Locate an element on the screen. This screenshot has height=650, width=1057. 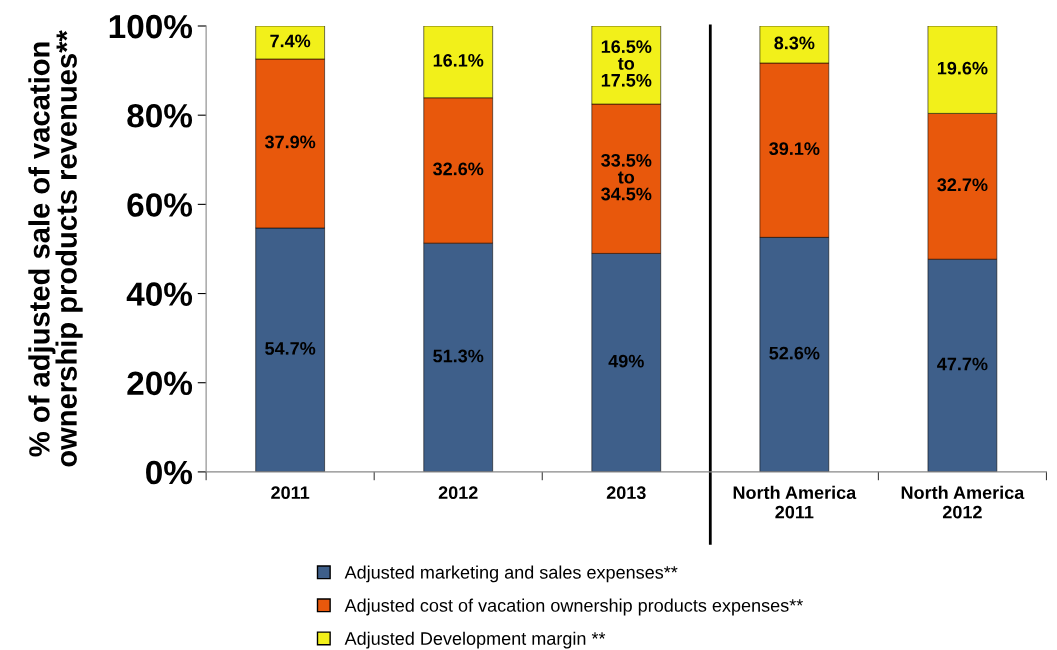
data-label: 7.4% is located at coordinates (290, 41).